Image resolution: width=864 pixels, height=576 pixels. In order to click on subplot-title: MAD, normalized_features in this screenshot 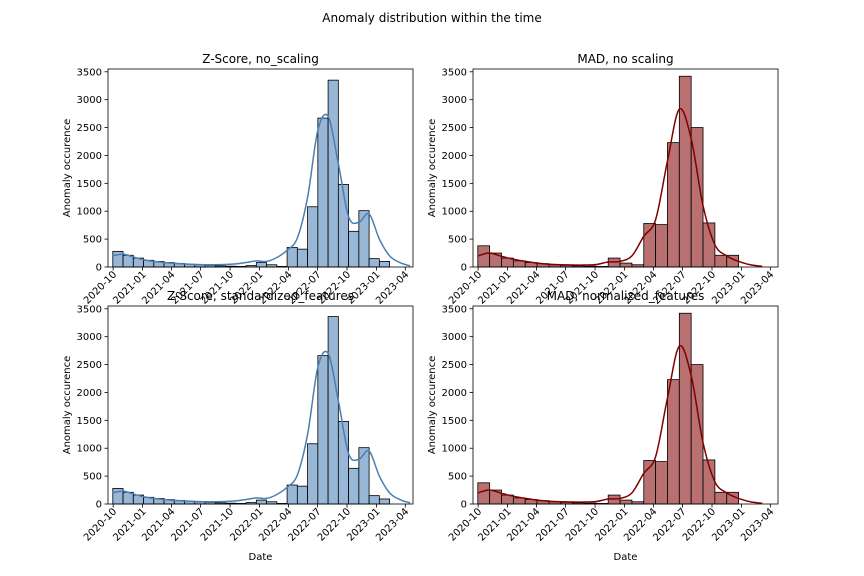, I will do `click(626, 296)`.